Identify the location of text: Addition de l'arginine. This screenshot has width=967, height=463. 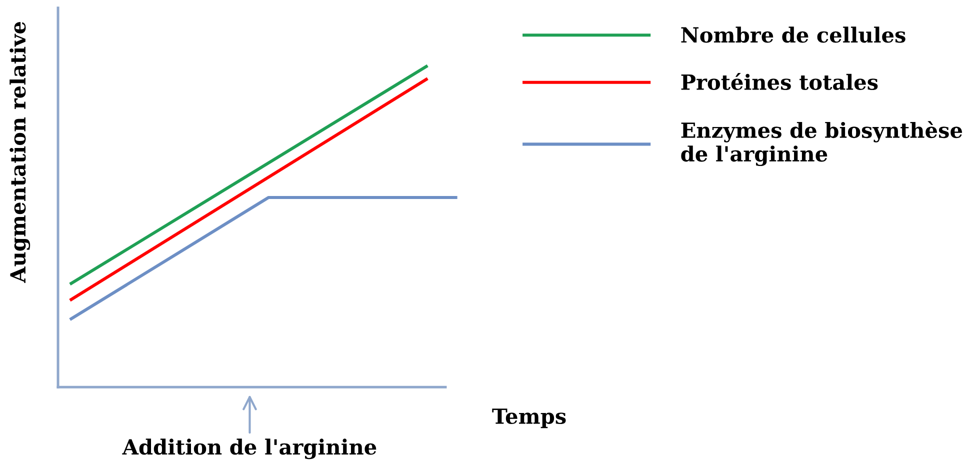
(249, 449).